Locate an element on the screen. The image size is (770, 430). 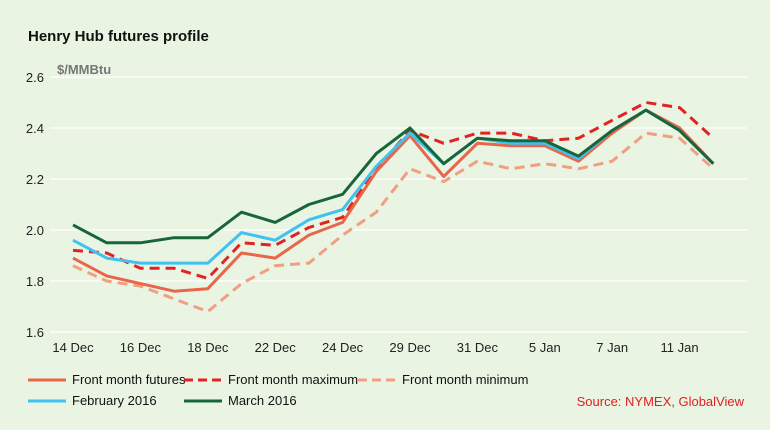
x-tick-label: 29 Dec is located at coordinates (410, 347).